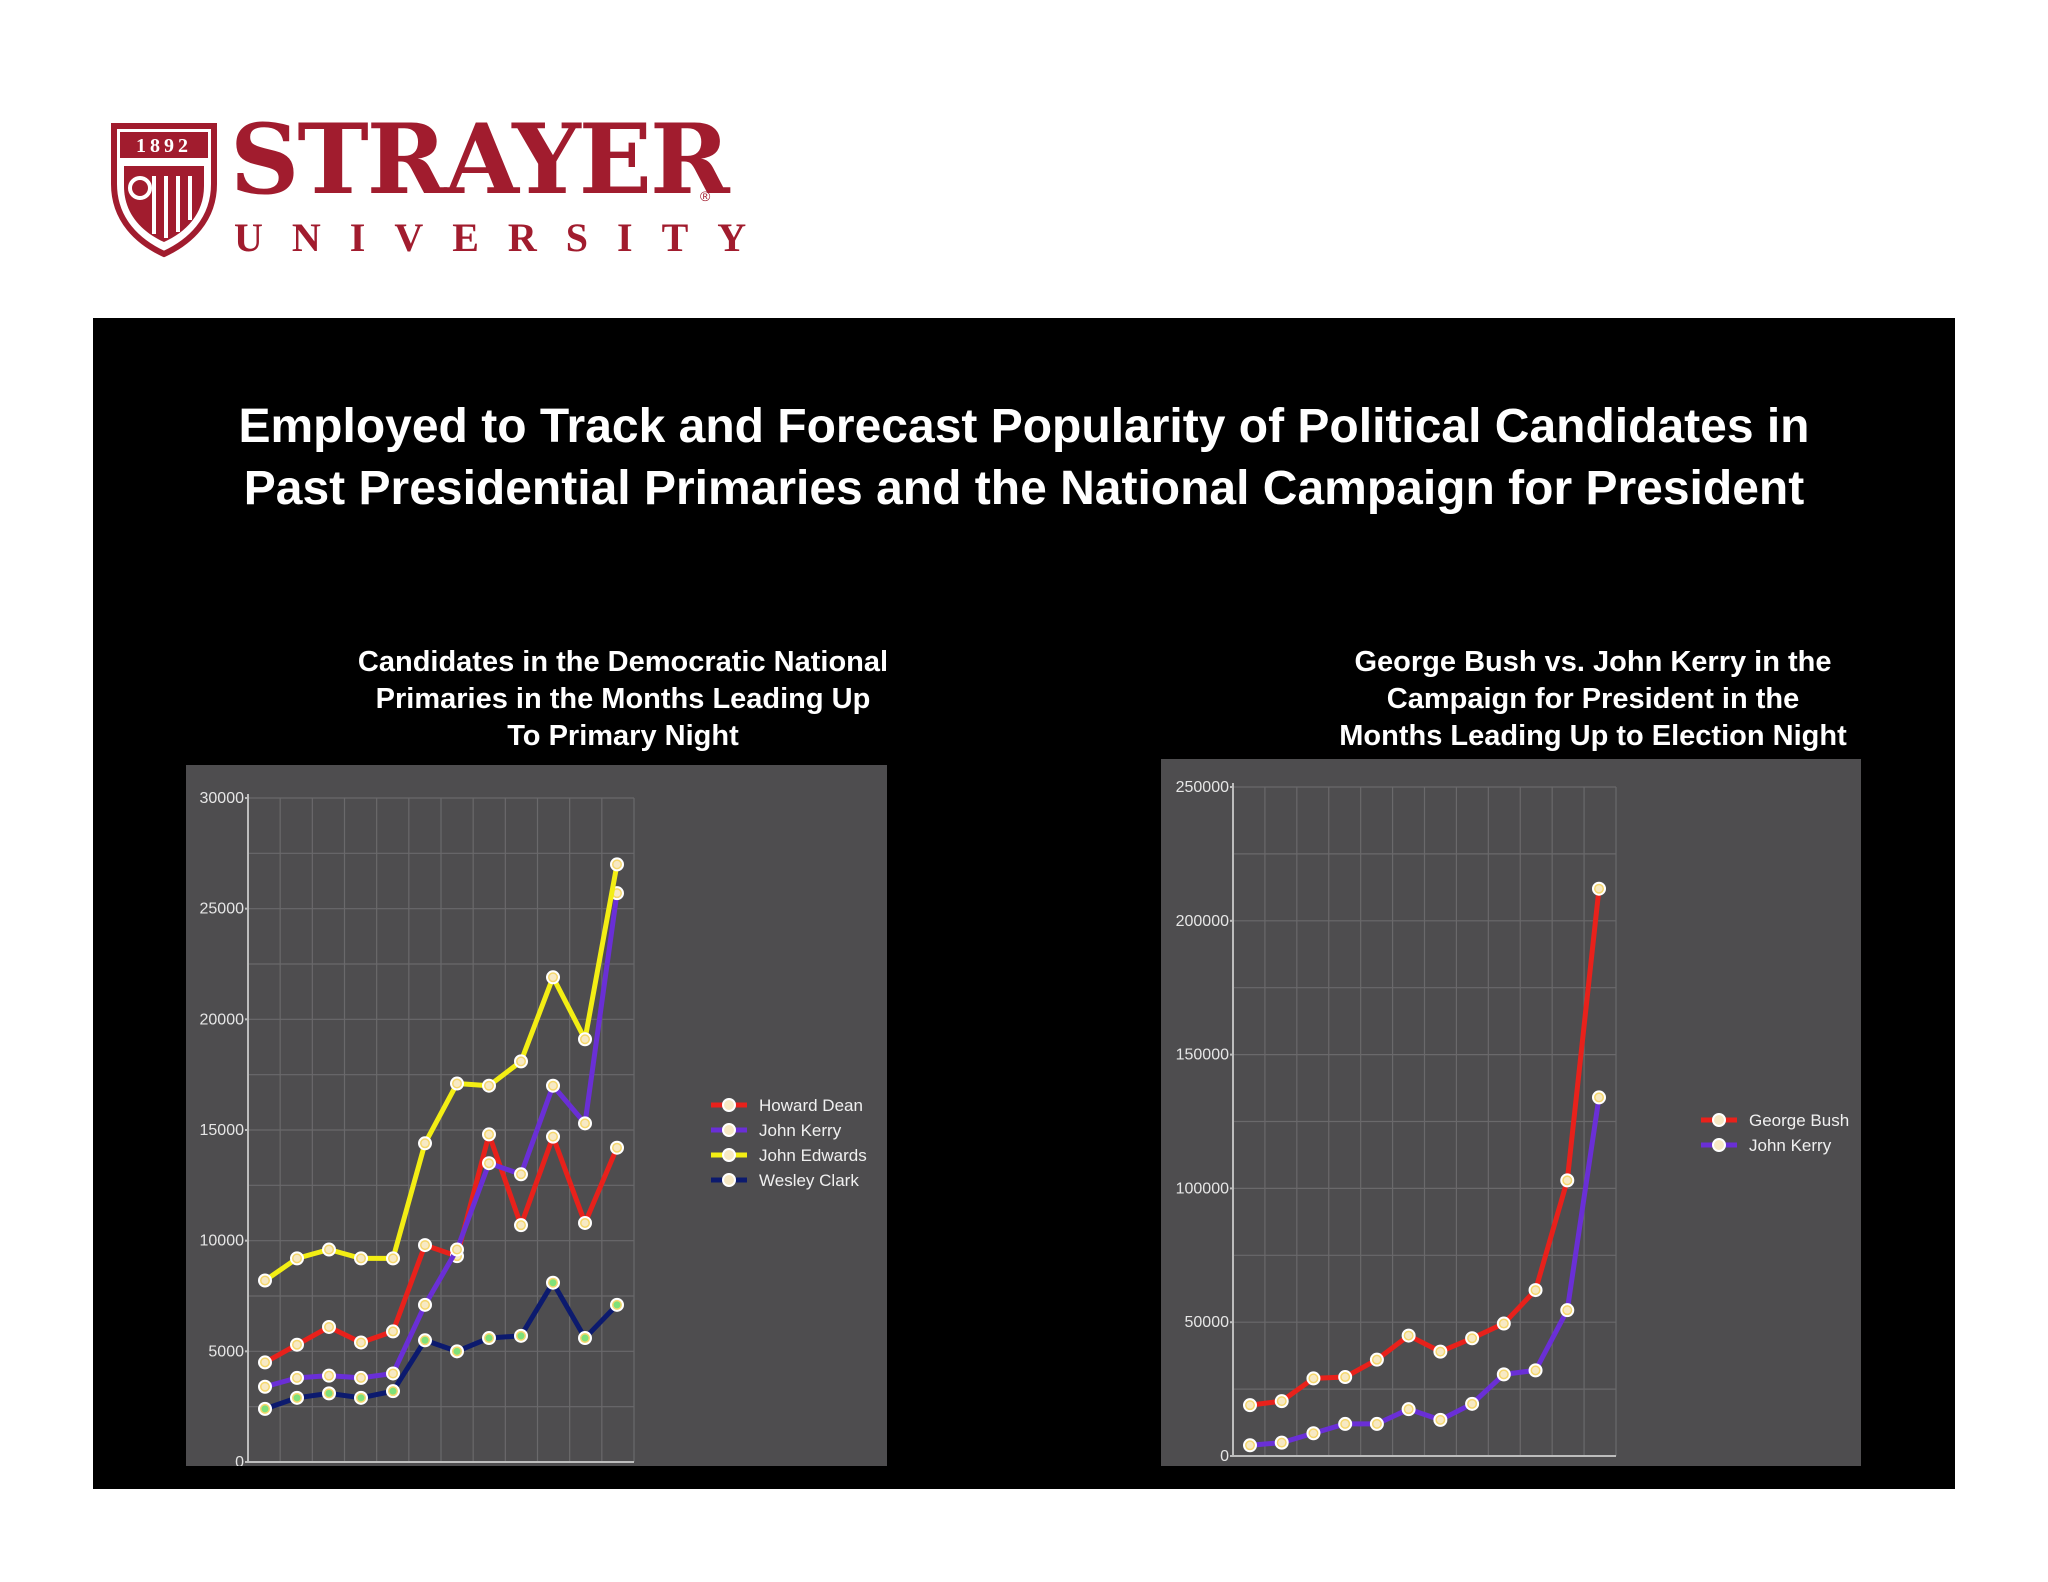 The image size is (2048, 1582). Describe the element at coordinates (222, 798) in the screenshot. I see `y-tick-label: 30000` at that location.